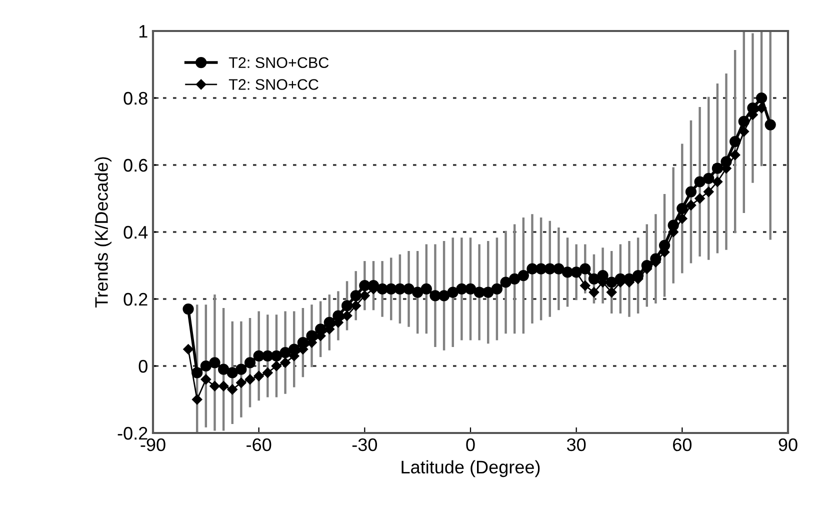  Describe the element at coordinates (136, 165) in the screenshot. I see `y-tick-label: 0.6` at that location.